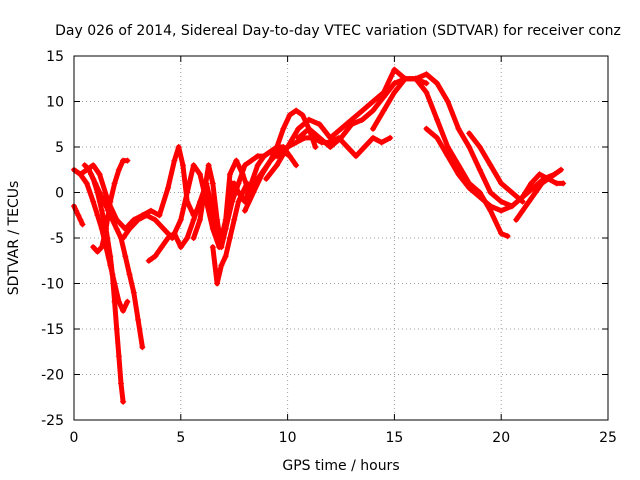 The height and width of the screenshot is (480, 640). What do you see at coordinates (57, 239) in the screenshot?
I see `y-tick-label: -5` at bounding box center [57, 239].